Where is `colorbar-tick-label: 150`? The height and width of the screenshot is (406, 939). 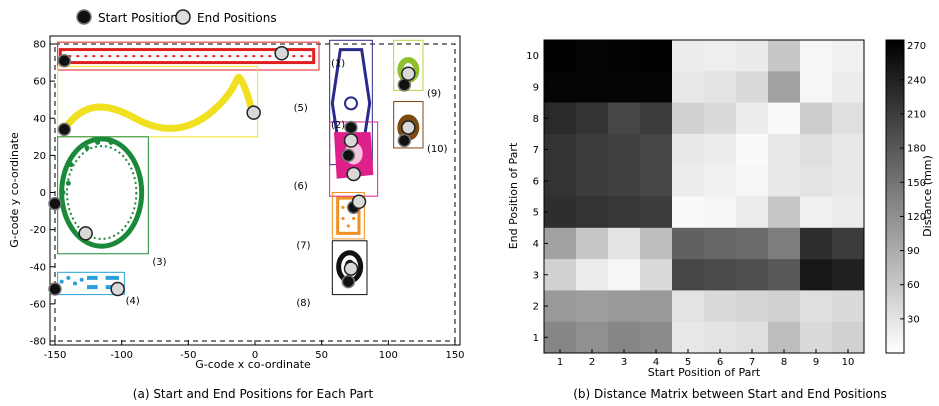 colorbar-tick-label: 150 is located at coordinates (916, 183).